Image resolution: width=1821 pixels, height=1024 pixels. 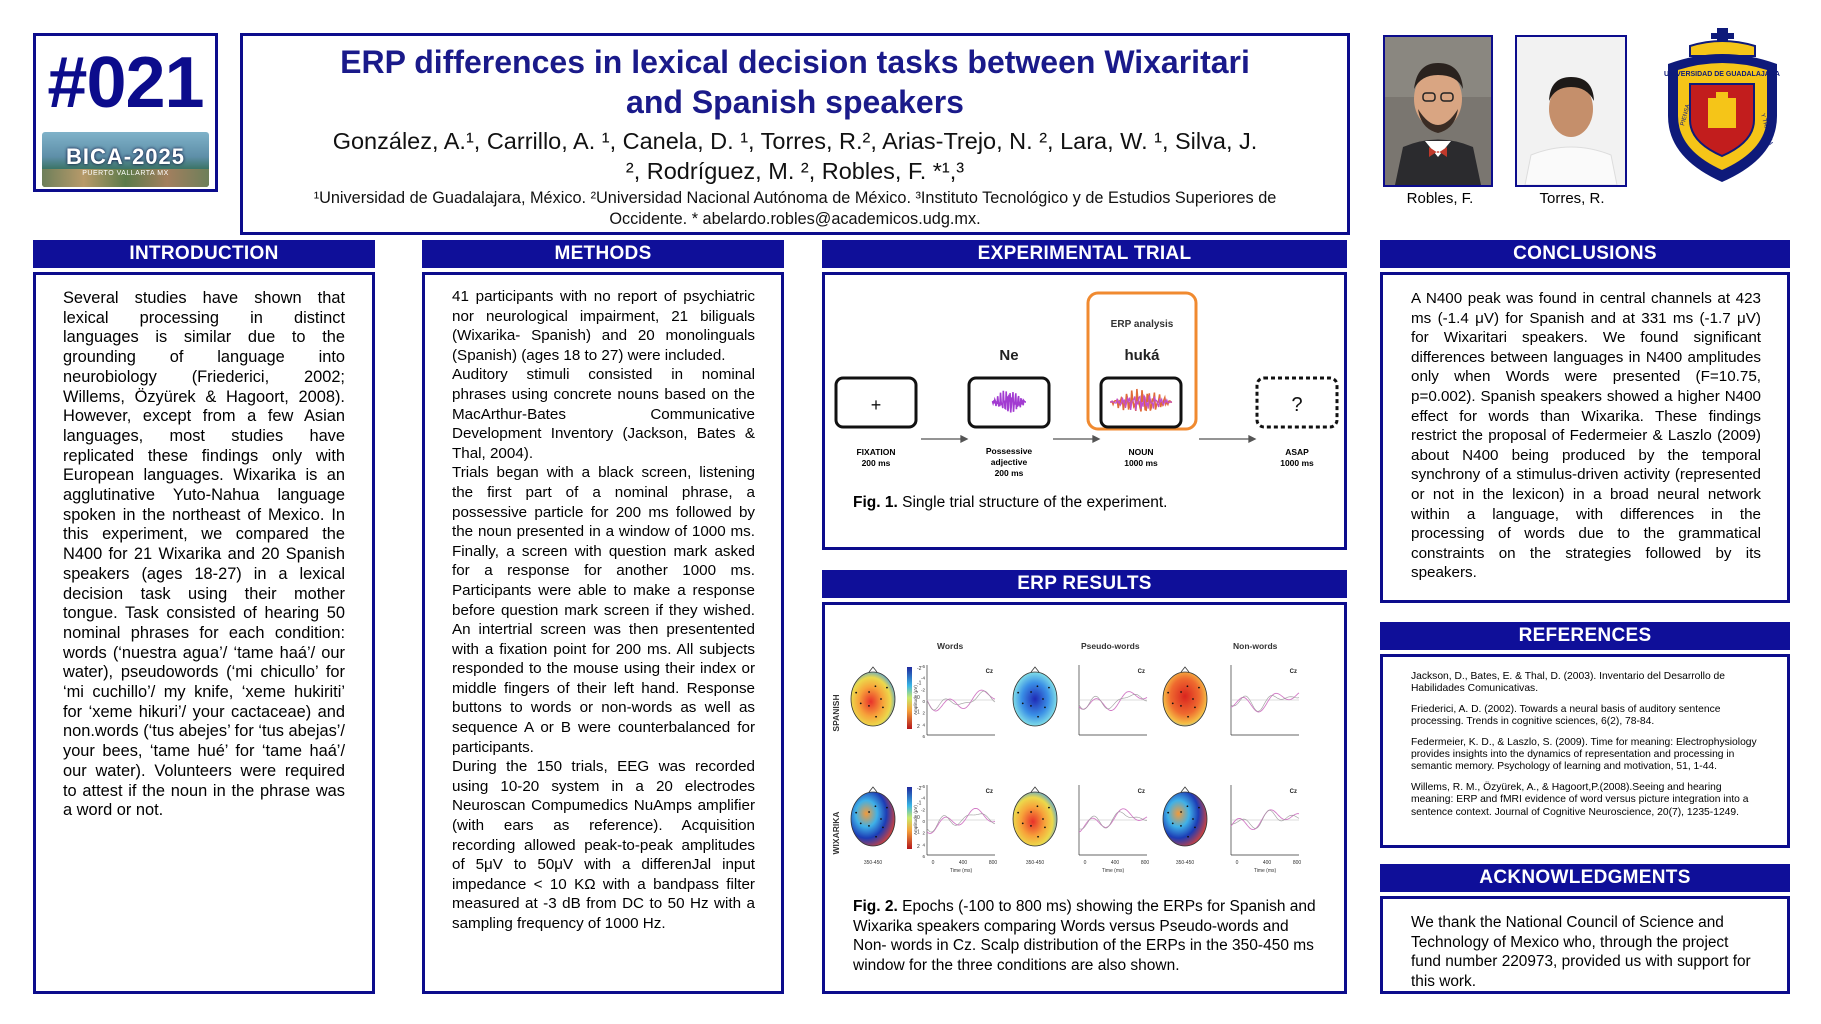 I want to click on noun-waveform-icon, so click(x=1141, y=400).